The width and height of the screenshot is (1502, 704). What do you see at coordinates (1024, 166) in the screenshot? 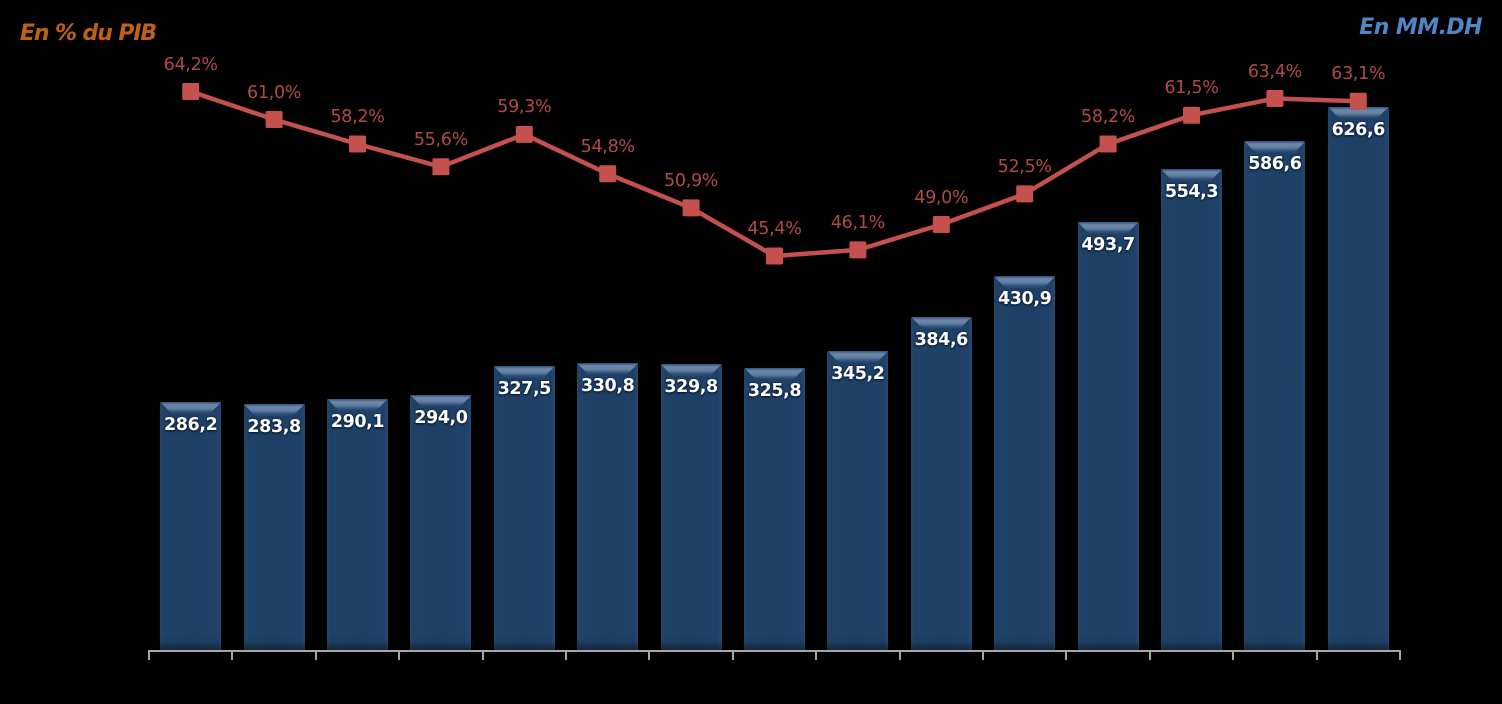
I see `line-value-label: 52,5%` at bounding box center [1024, 166].